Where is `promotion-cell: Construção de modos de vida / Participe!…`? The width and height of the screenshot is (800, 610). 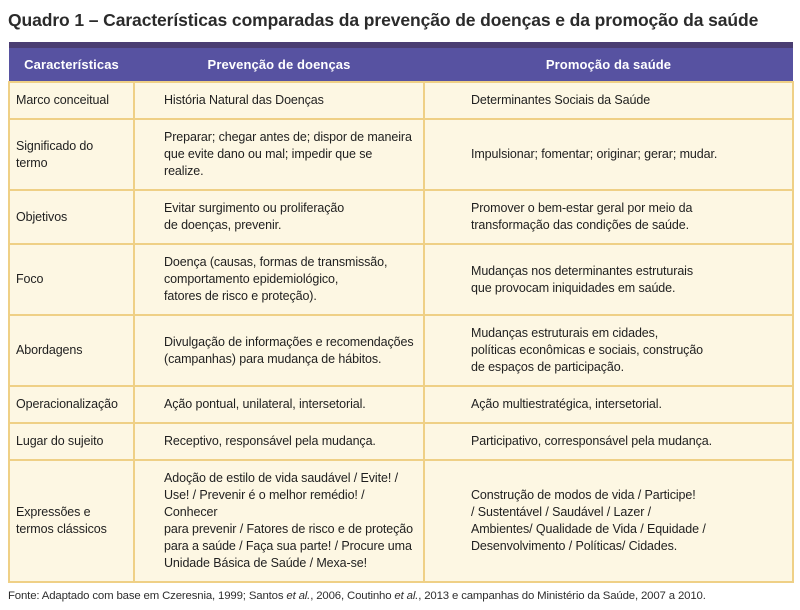
promotion-cell: Construção de modos de vida / Participe!… is located at coordinates (608, 521).